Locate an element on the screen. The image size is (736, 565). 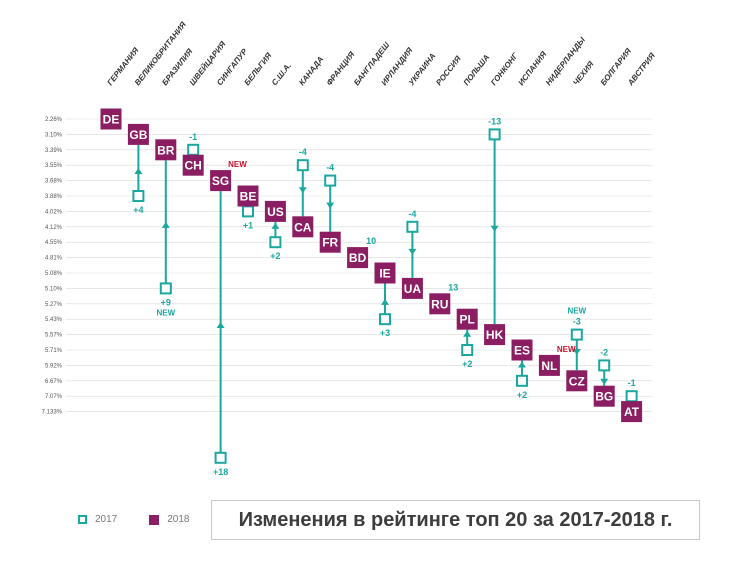
marker-2018-label: CZ is located at coordinates (577, 381).